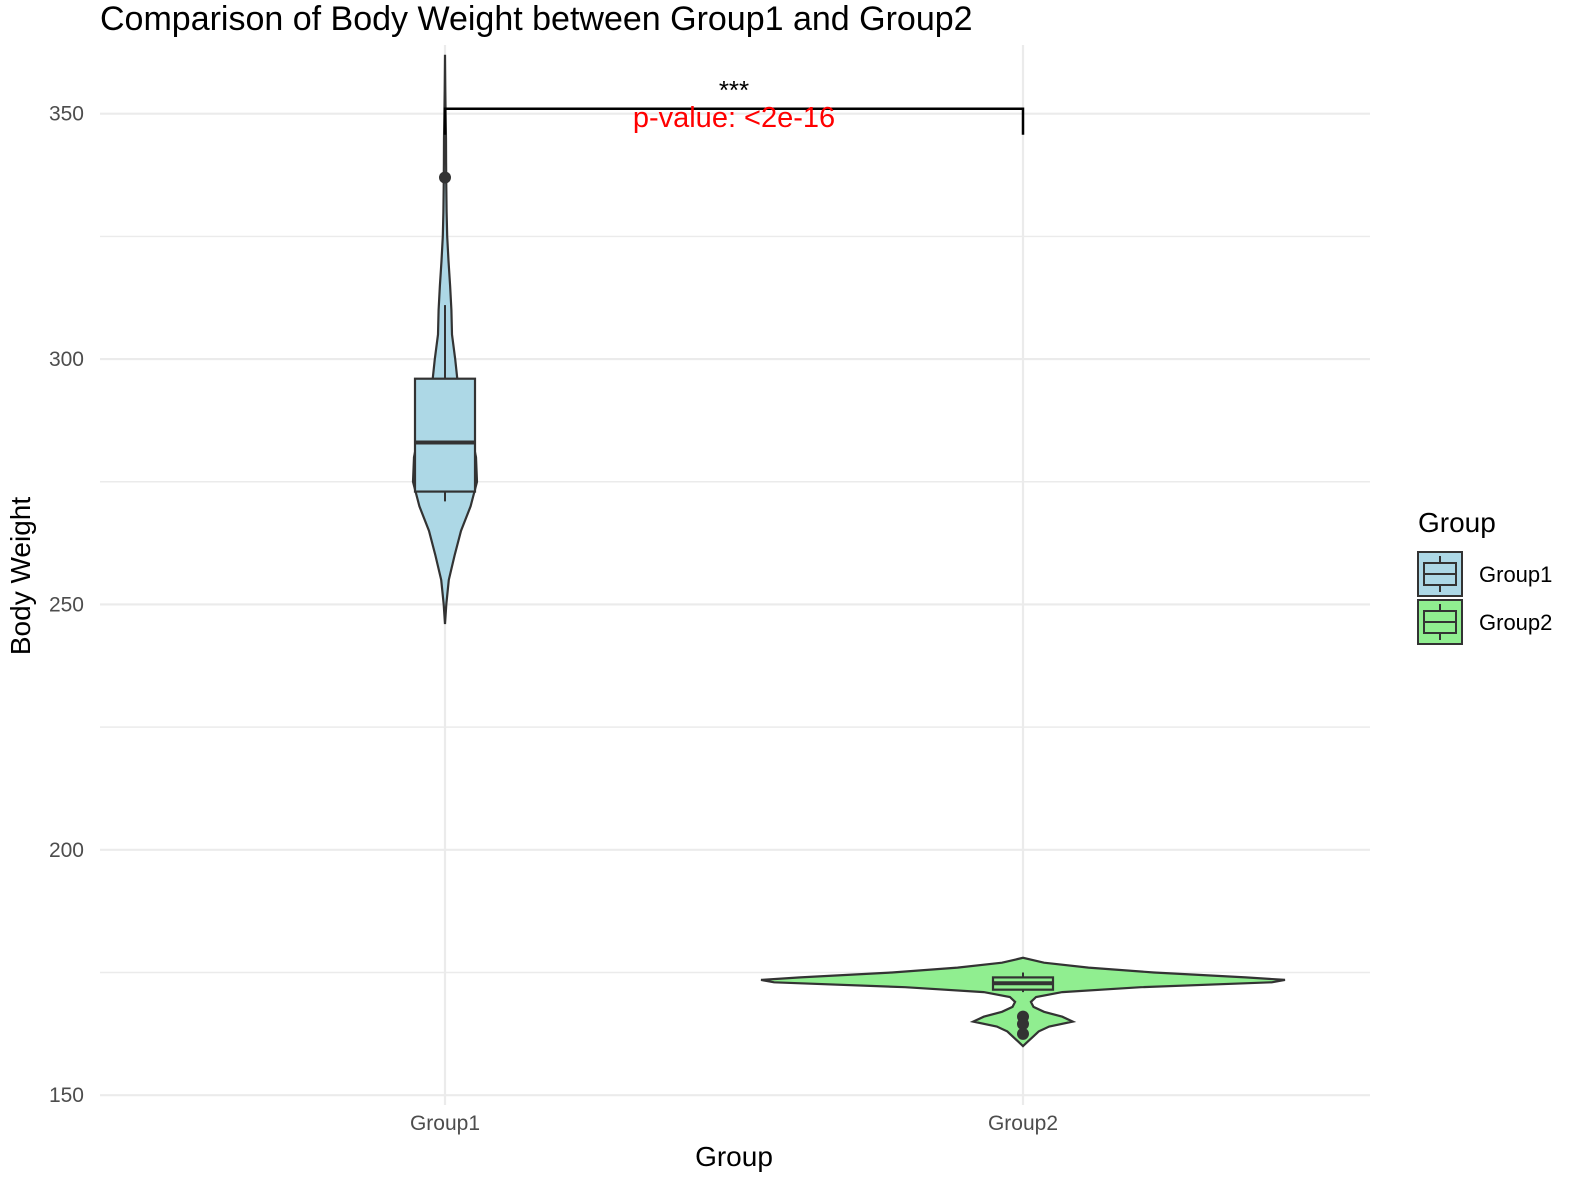  I want to click on box-Group1, so click(445, 435).